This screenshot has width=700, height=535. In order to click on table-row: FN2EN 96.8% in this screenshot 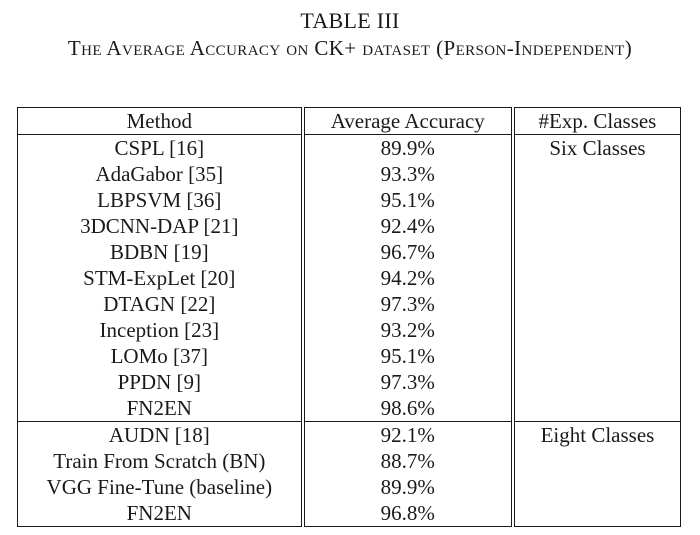, I will do `click(349, 513)`.